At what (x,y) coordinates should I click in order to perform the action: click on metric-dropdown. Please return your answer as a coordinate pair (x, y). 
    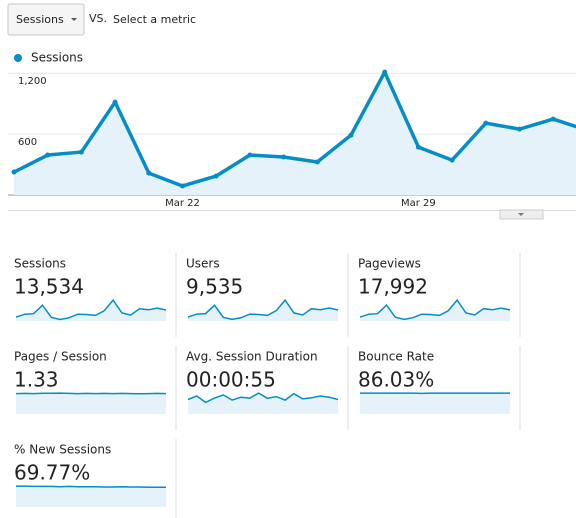
    Looking at the image, I should click on (46, 19).